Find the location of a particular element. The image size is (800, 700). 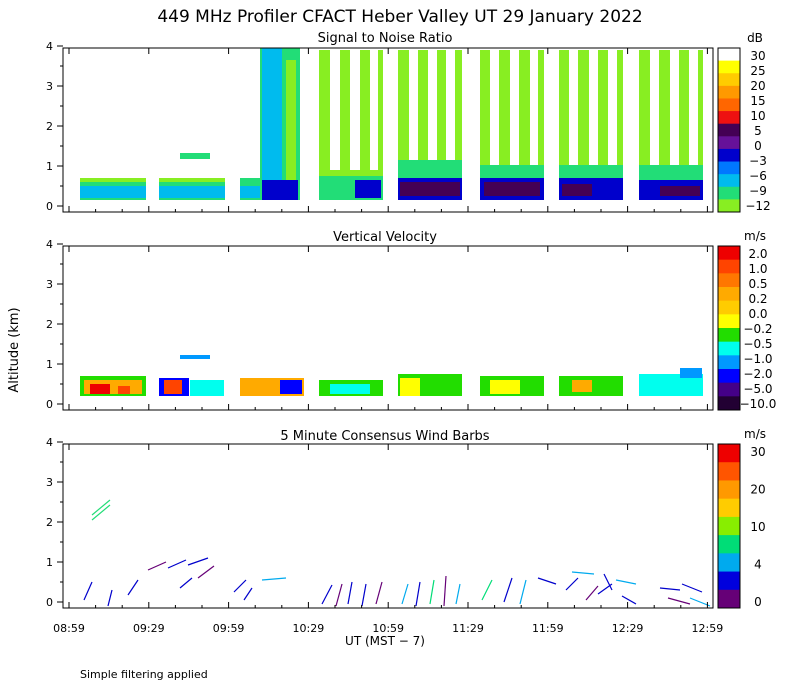

x-tick-label: 11:59 is located at coordinates (548, 628).